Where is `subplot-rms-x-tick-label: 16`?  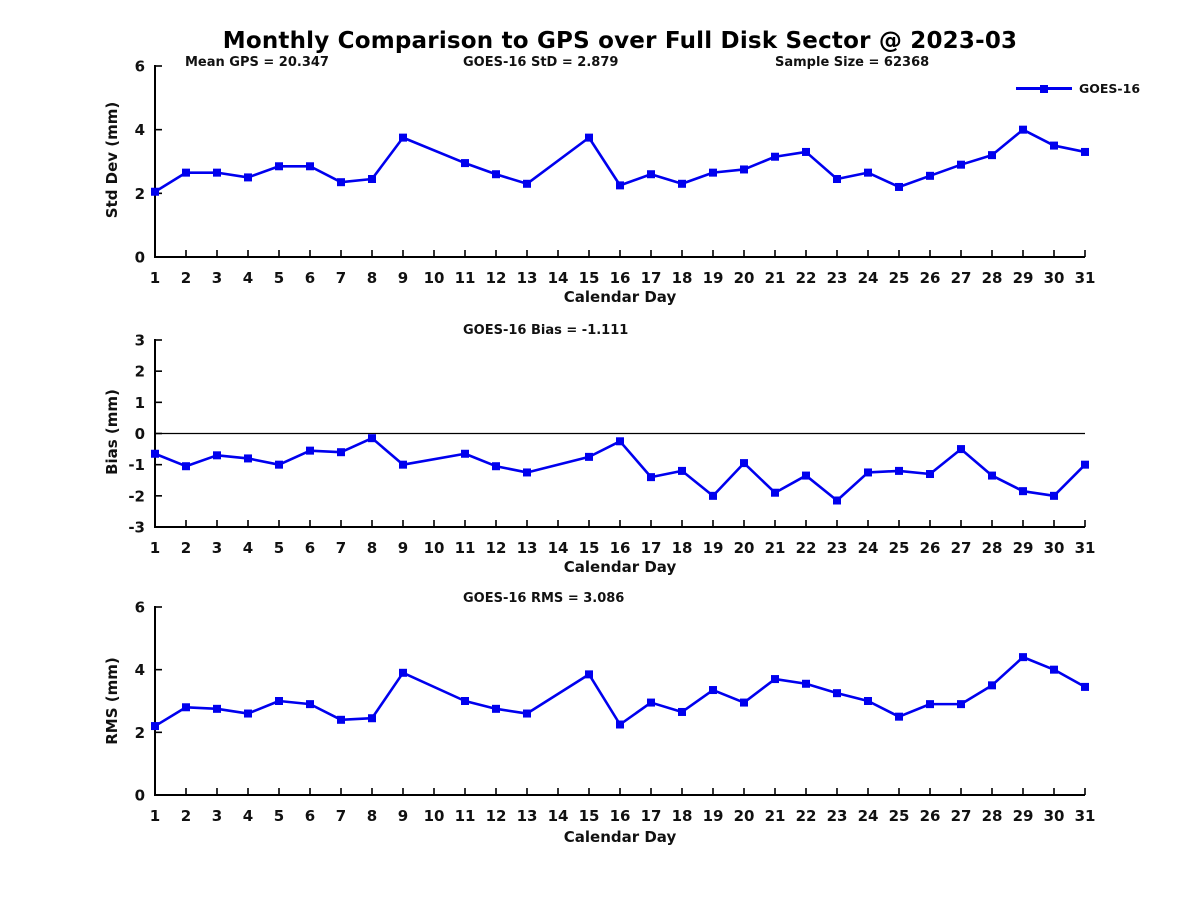 subplot-rms-x-tick-label: 16 is located at coordinates (620, 816).